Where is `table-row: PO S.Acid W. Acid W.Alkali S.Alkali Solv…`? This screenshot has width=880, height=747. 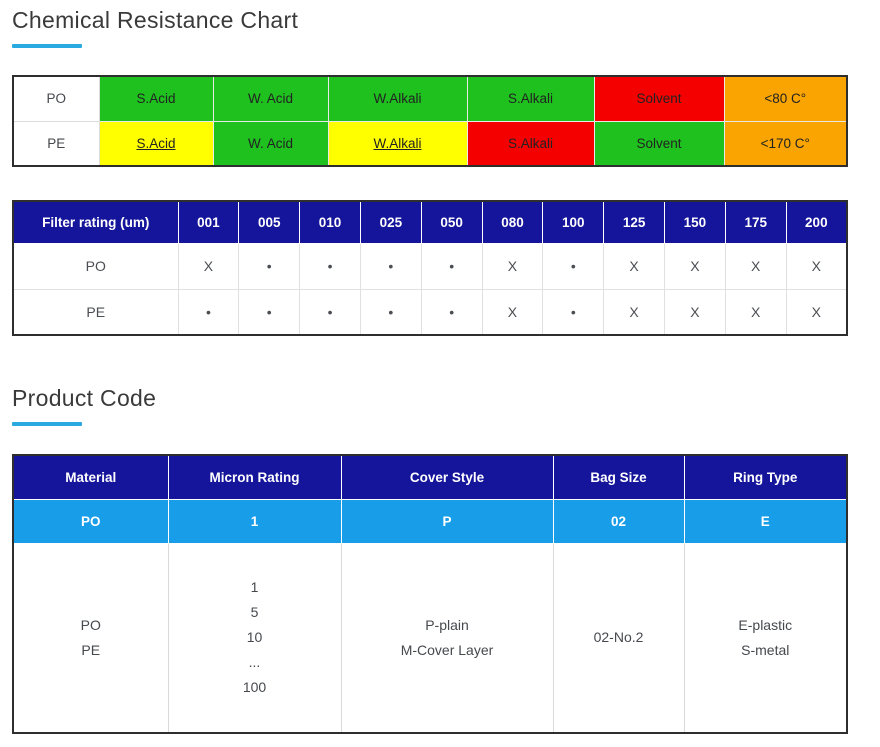
table-row: PO S.Acid W. Acid W.Alkali S.Alkali Solv… is located at coordinates (430, 98).